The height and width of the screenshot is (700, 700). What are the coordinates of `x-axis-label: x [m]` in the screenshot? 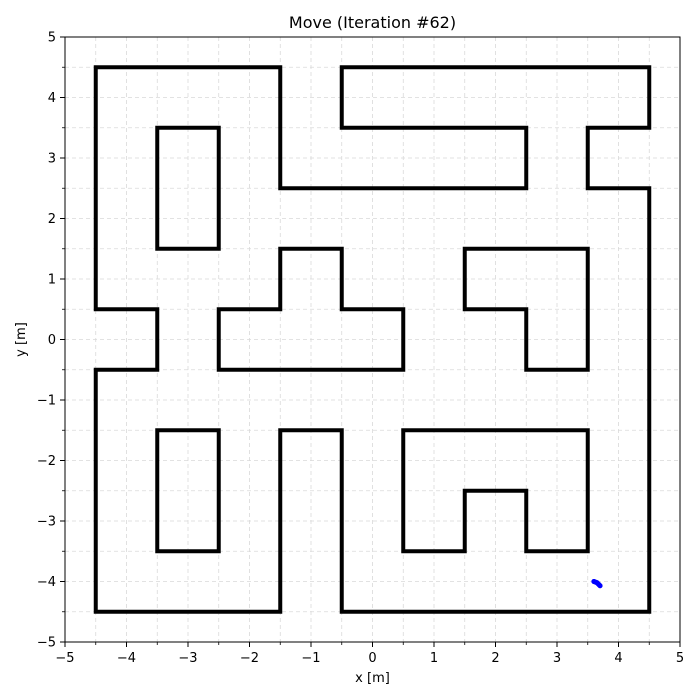 It's located at (372, 678).